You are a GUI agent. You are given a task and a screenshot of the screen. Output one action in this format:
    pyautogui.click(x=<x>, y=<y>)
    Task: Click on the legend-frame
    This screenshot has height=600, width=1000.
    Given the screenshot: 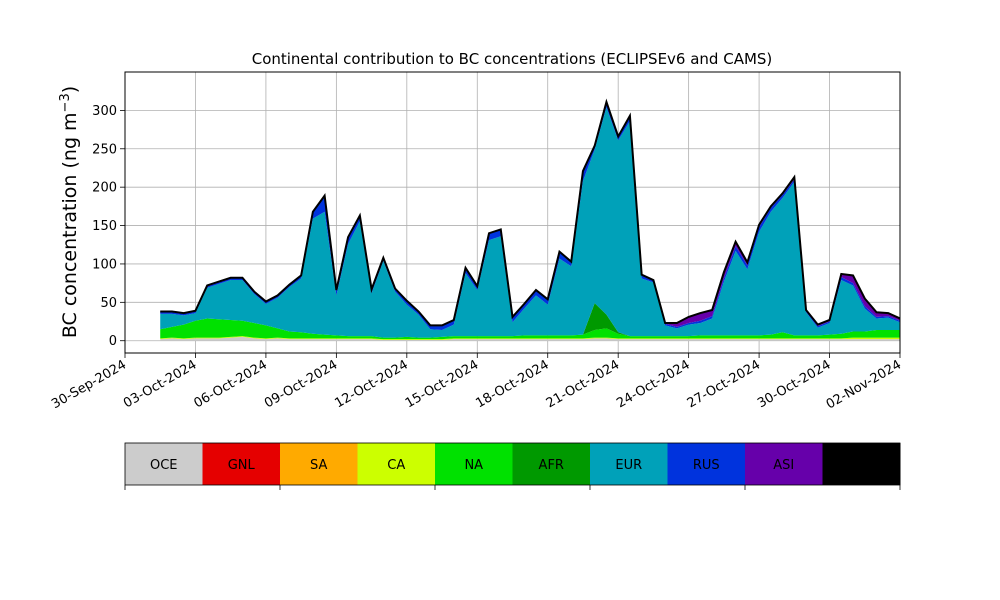 What is the action you would take?
    pyautogui.click(x=512, y=464)
    